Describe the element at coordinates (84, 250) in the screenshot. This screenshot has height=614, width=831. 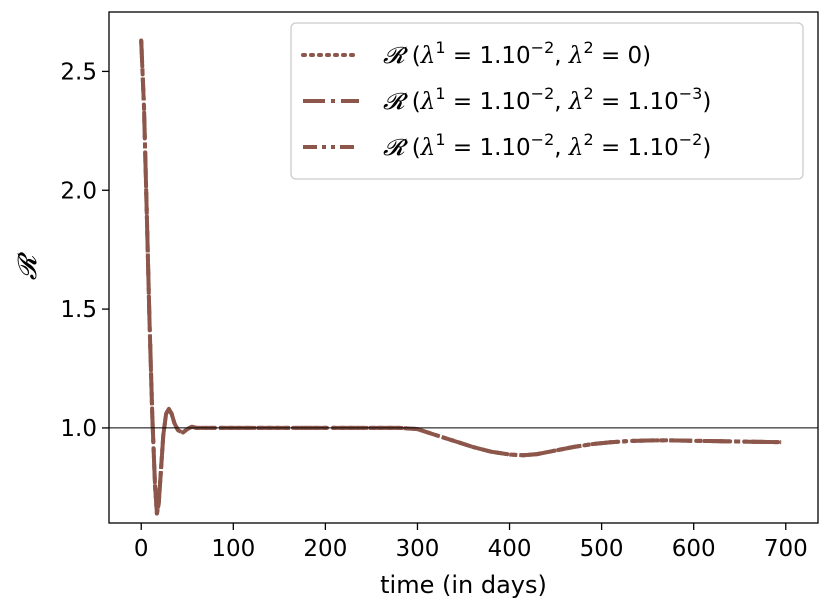
I see `y-axis: 1.0 1.5 2.0 2.5` at that location.